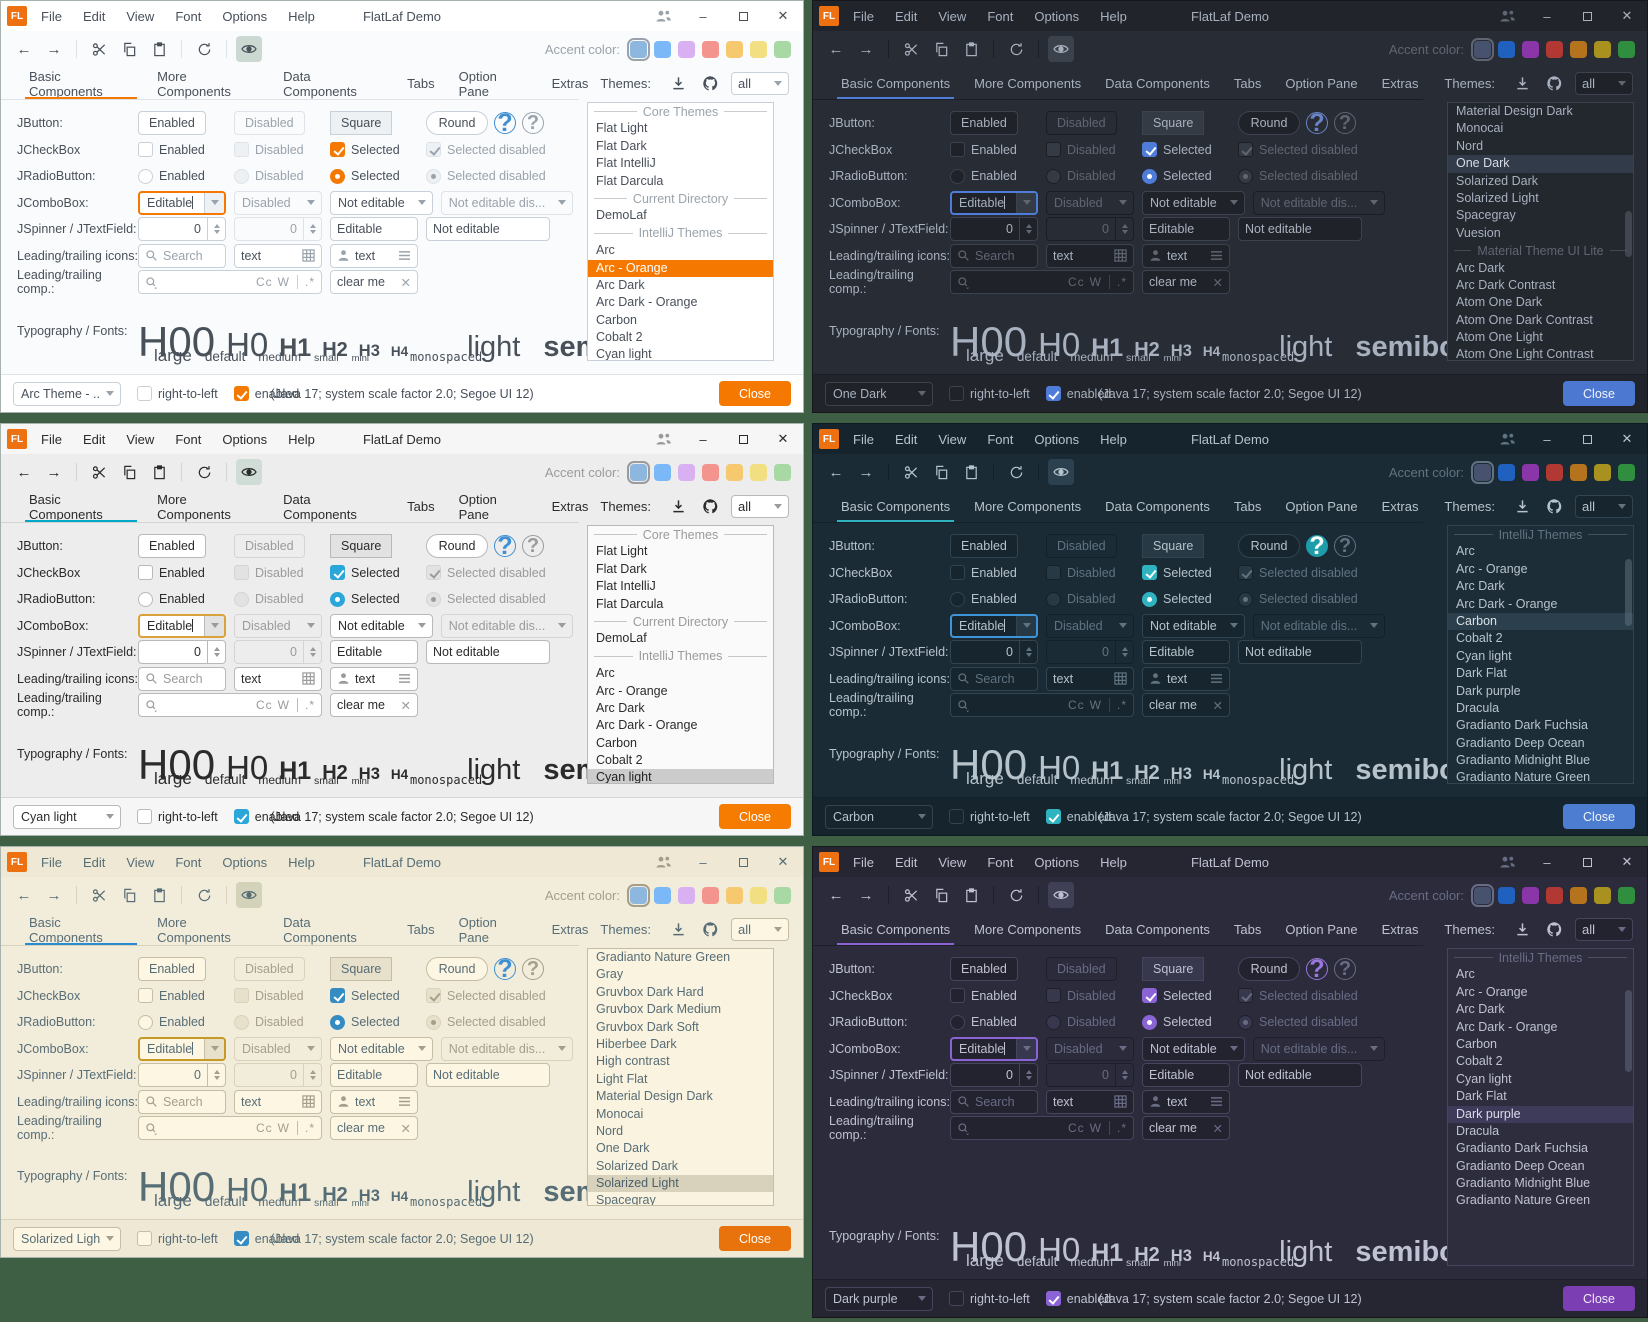  Describe the element at coordinates (1465, 974) in the screenshot. I see `theme-list-item: Arc` at that location.